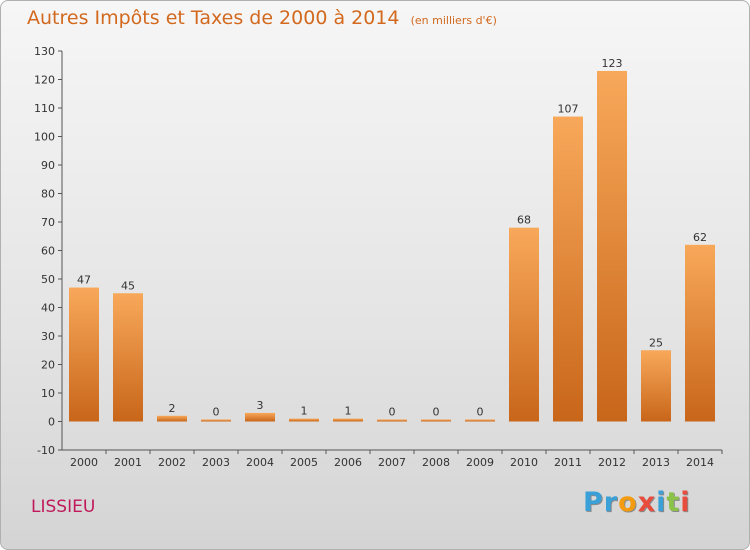 The height and width of the screenshot is (550, 750). Describe the element at coordinates (260, 462) in the screenshot. I see `x-tick-label: 2004` at that location.